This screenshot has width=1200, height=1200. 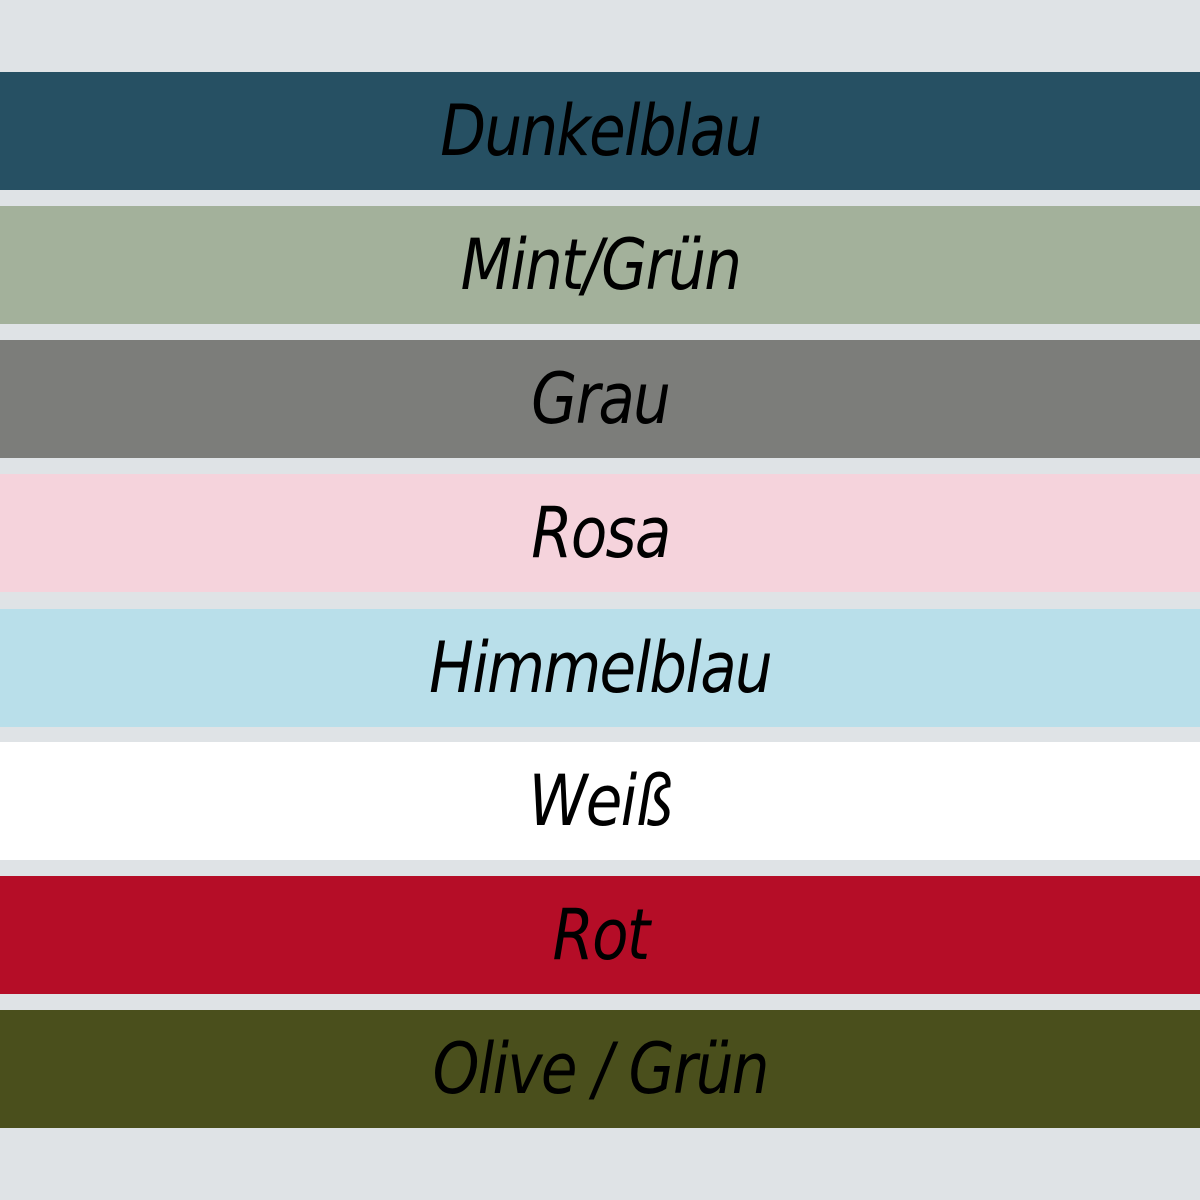 I want to click on swatch-label: Rosa, so click(x=600, y=533).